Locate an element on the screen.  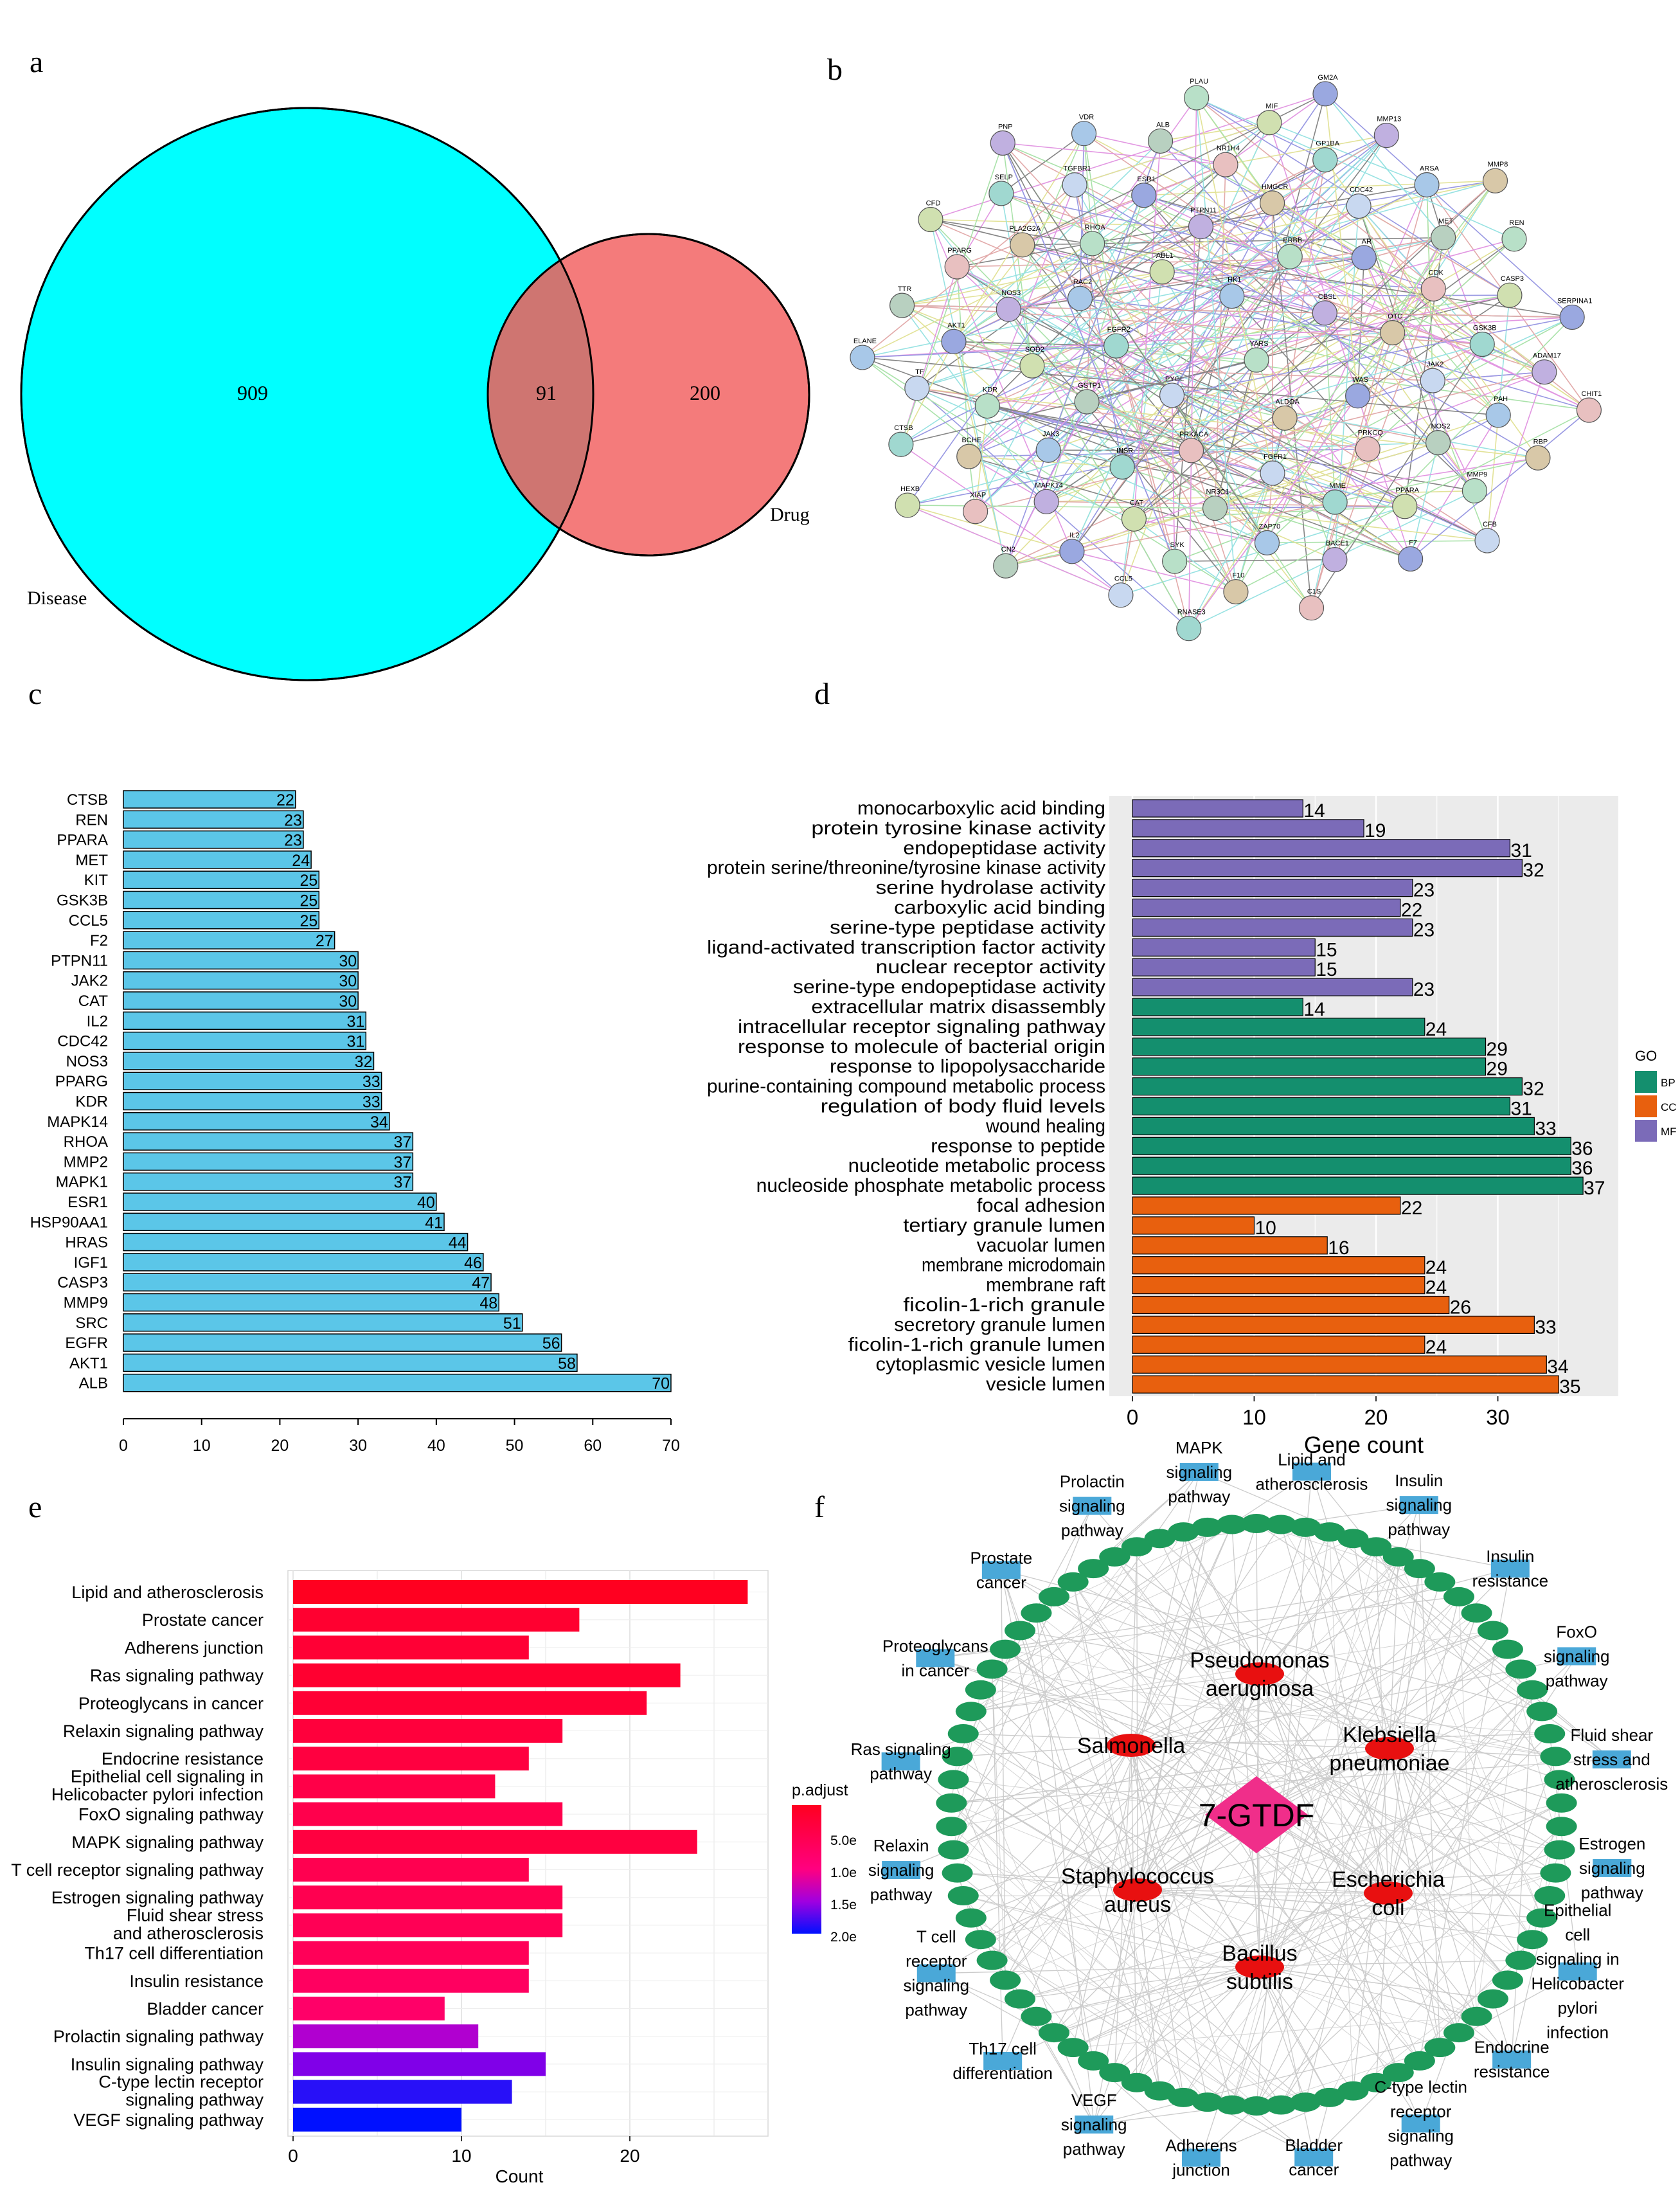
bacteria-node is located at coordinates (1259, 1674).